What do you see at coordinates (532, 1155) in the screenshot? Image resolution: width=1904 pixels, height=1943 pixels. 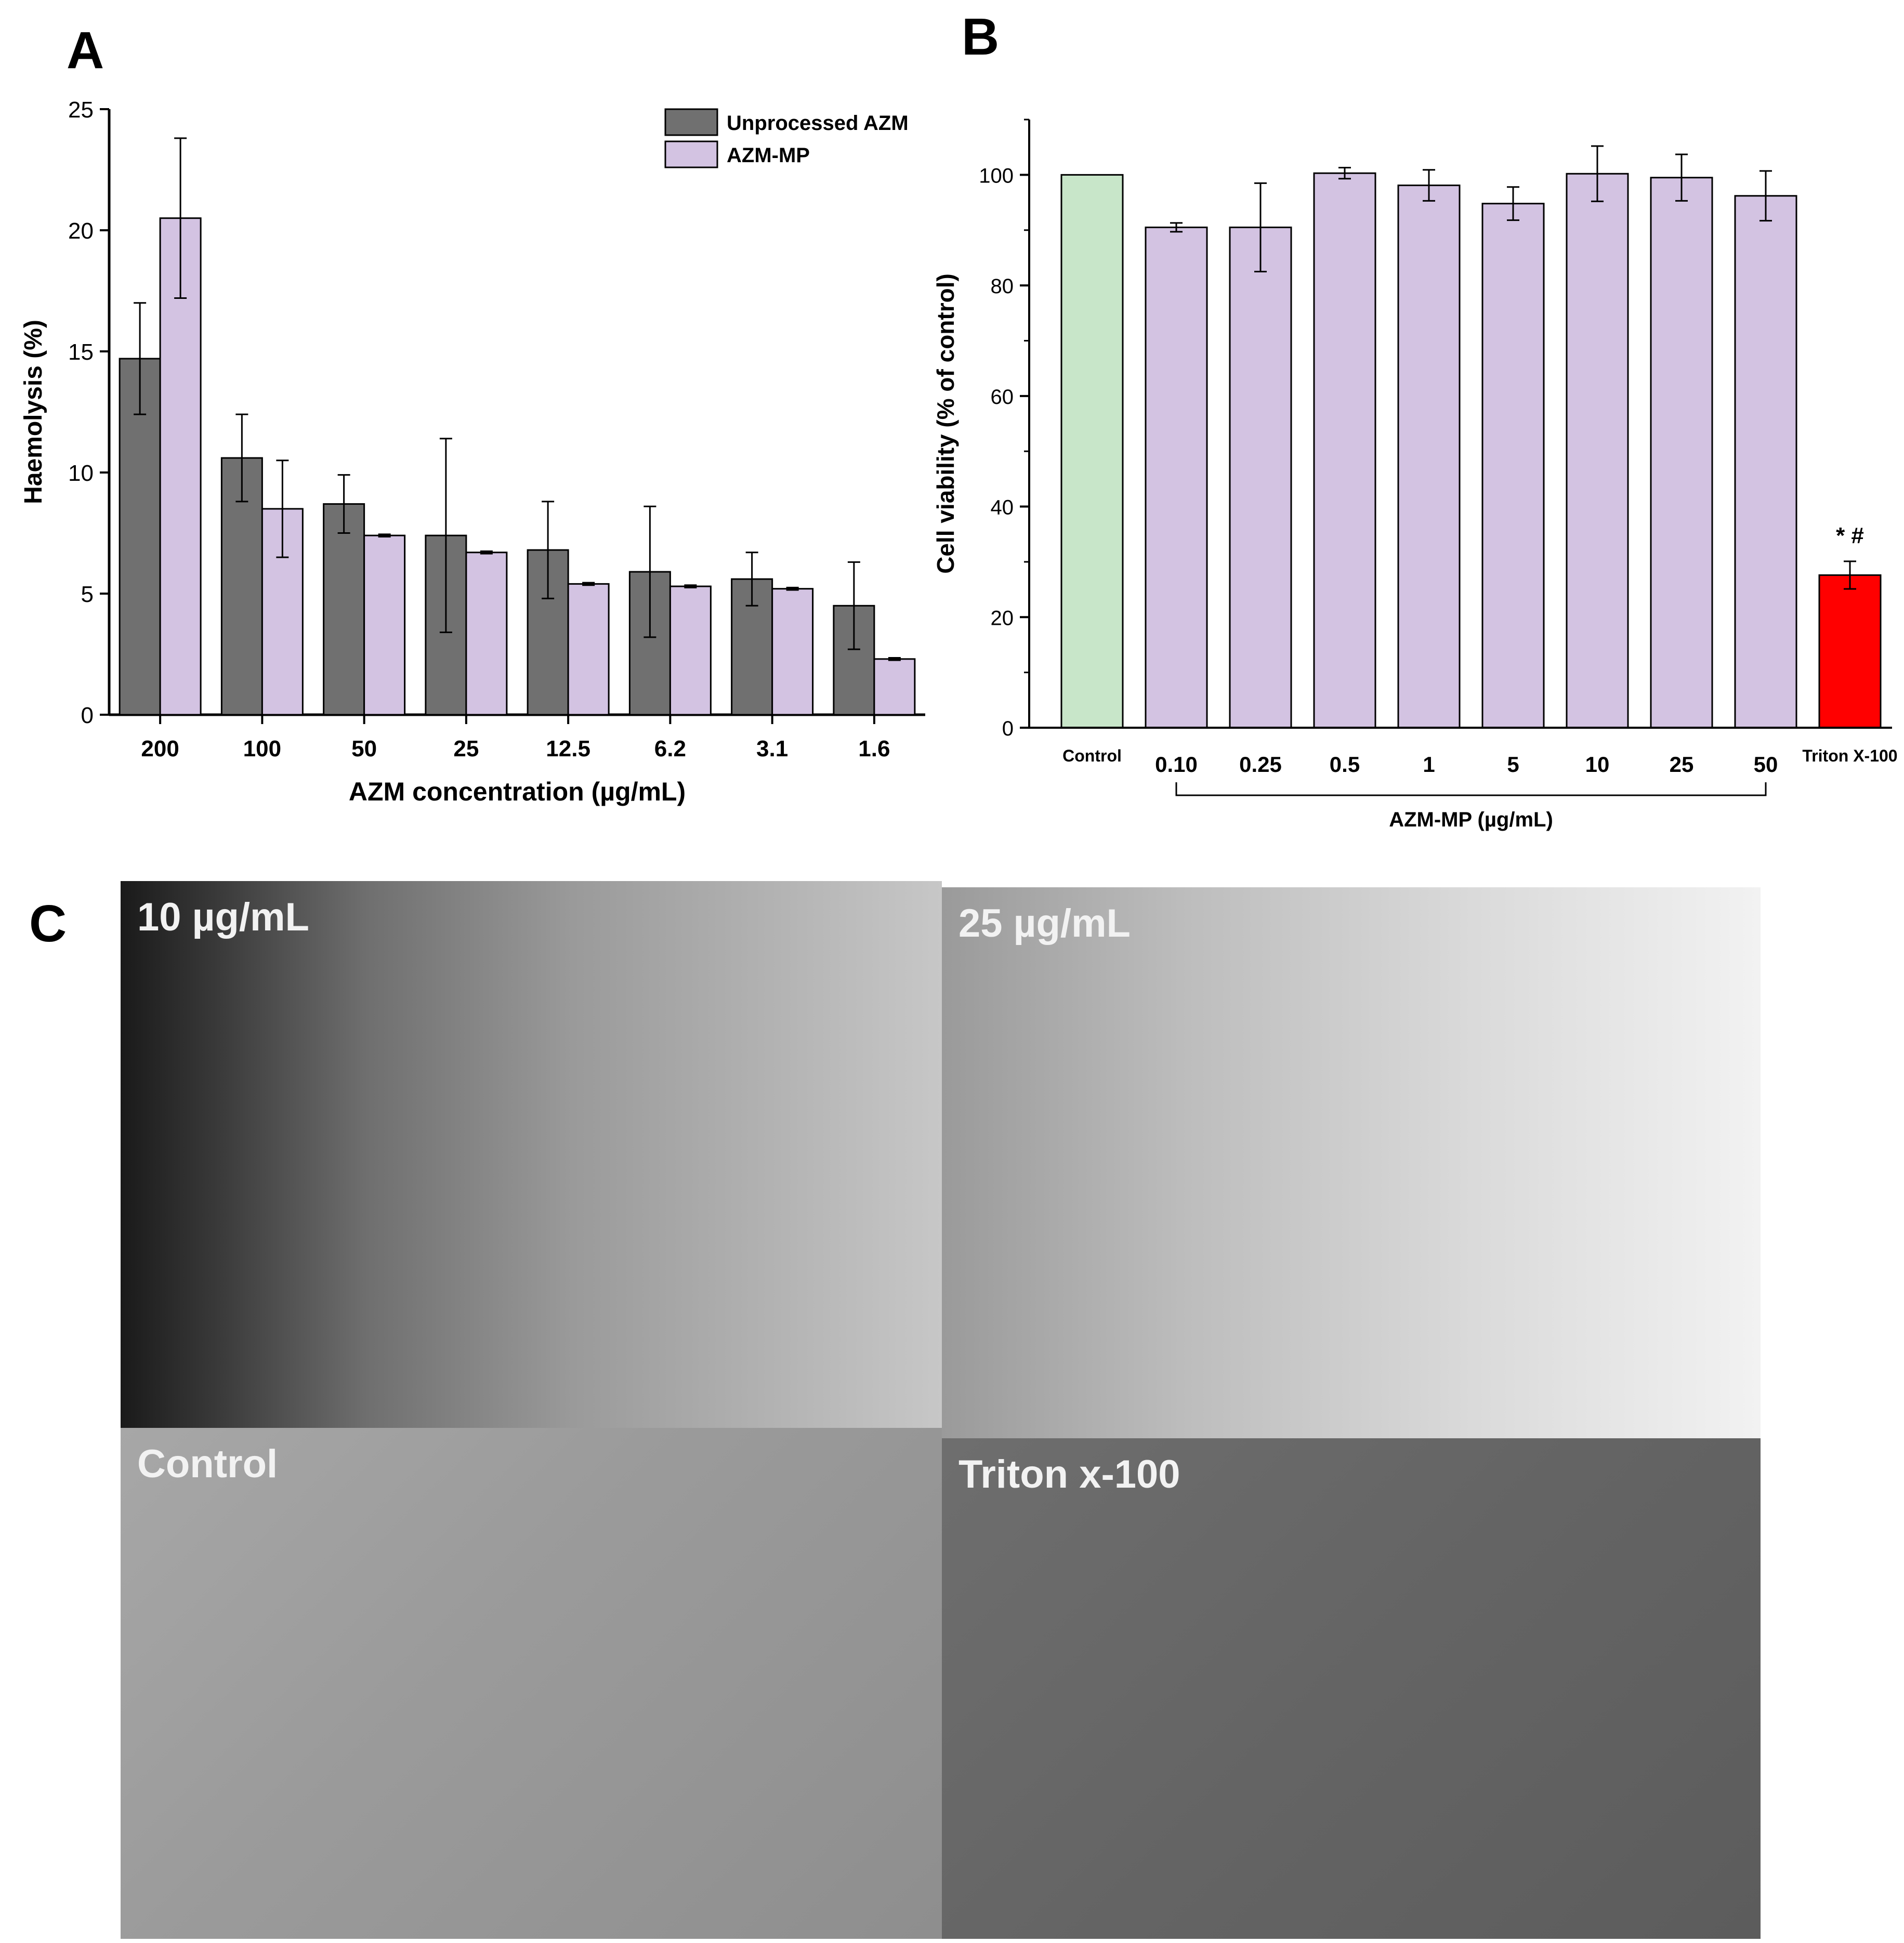 I see `micrograph-10ugml: 10 µg/mL` at bounding box center [532, 1155].